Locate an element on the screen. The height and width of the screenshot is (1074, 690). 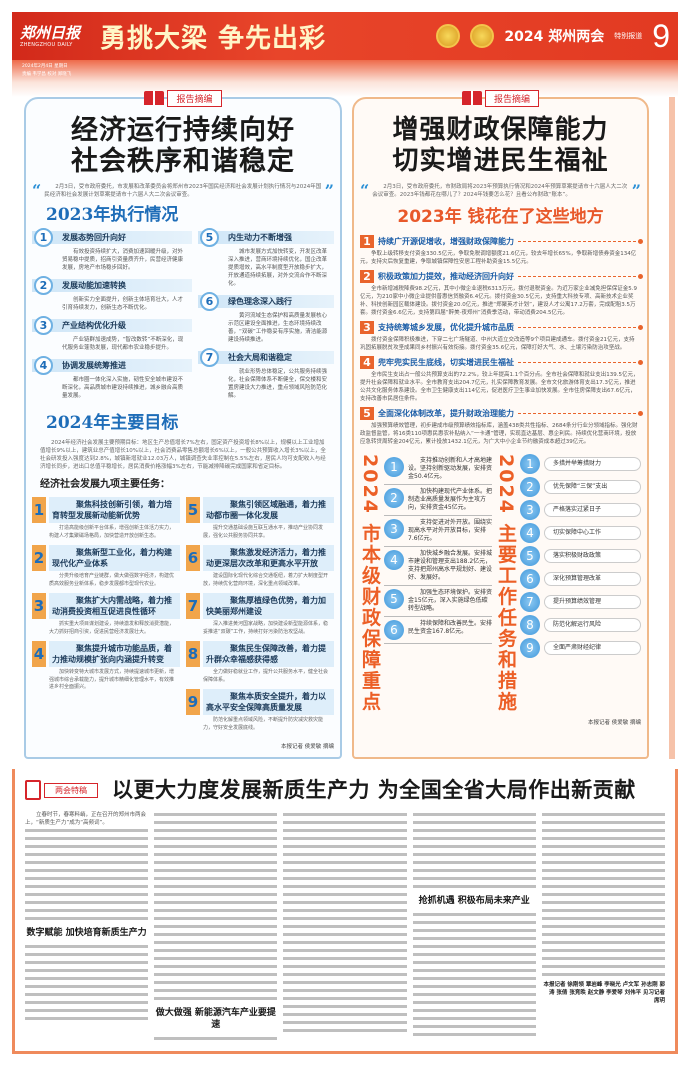
item-heading: 发展态势回升向好 1 is located at coordinates (112, 237).